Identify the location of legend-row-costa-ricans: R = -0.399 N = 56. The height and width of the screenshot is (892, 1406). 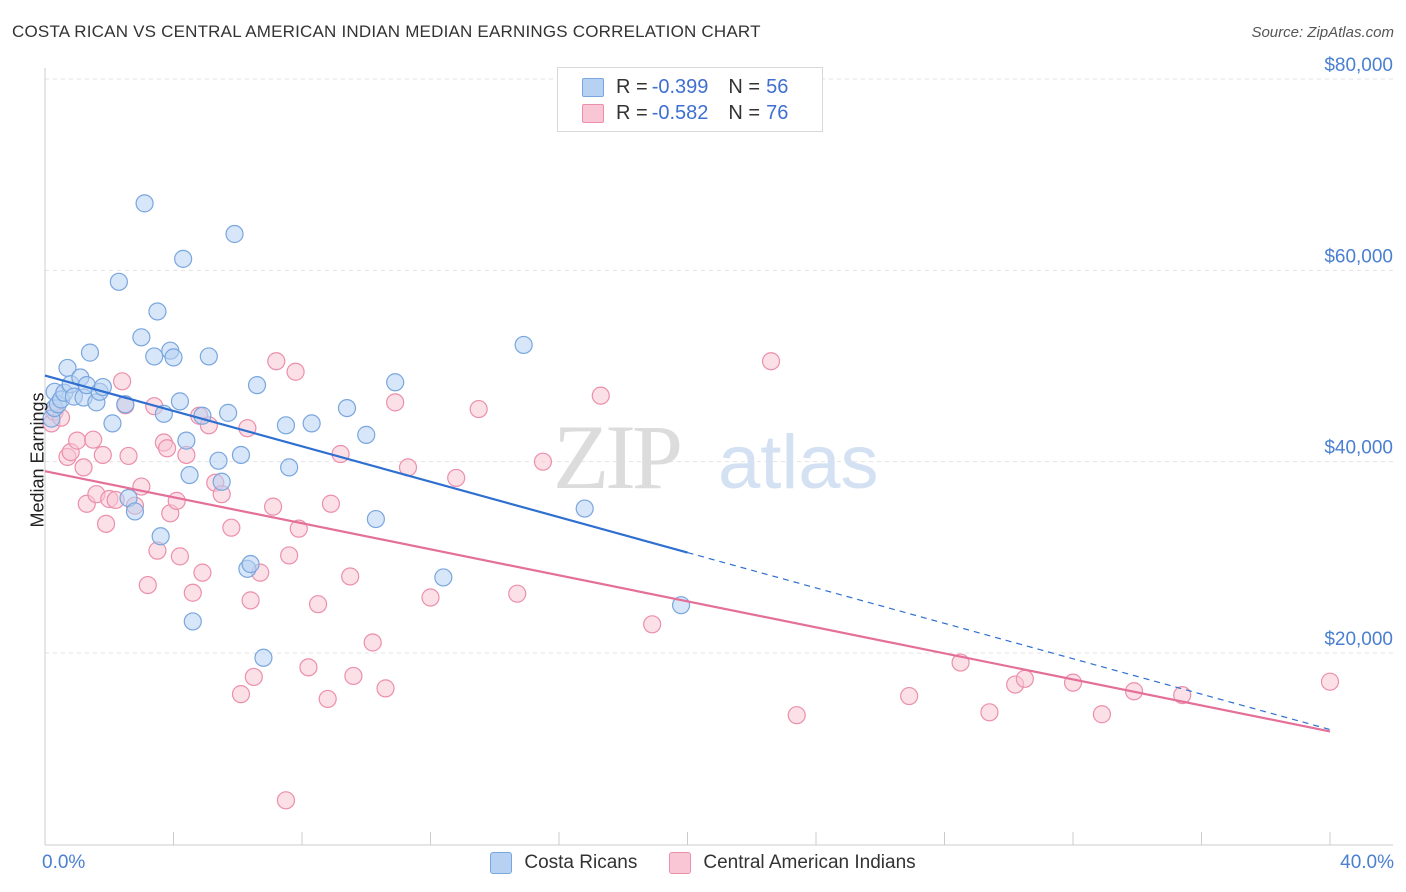
(685, 87).